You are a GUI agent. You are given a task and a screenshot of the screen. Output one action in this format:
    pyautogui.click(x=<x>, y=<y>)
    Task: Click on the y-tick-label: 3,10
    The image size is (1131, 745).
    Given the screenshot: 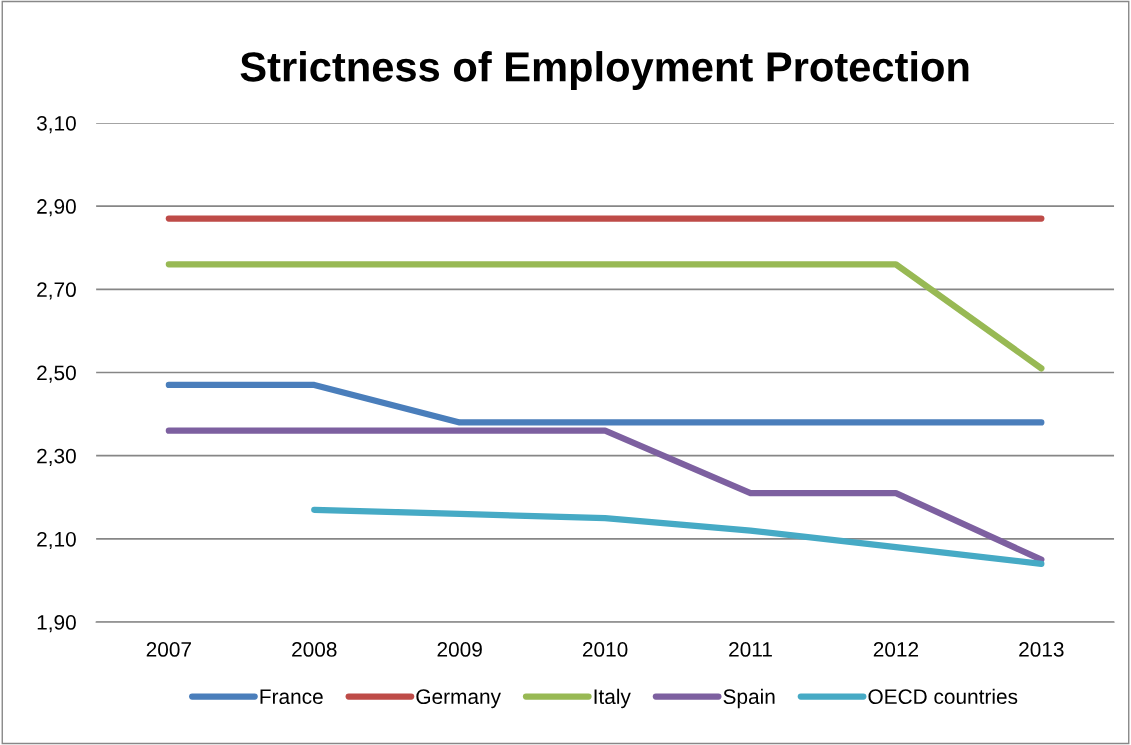 What is the action you would take?
    pyautogui.click(x=56, y=124)
    